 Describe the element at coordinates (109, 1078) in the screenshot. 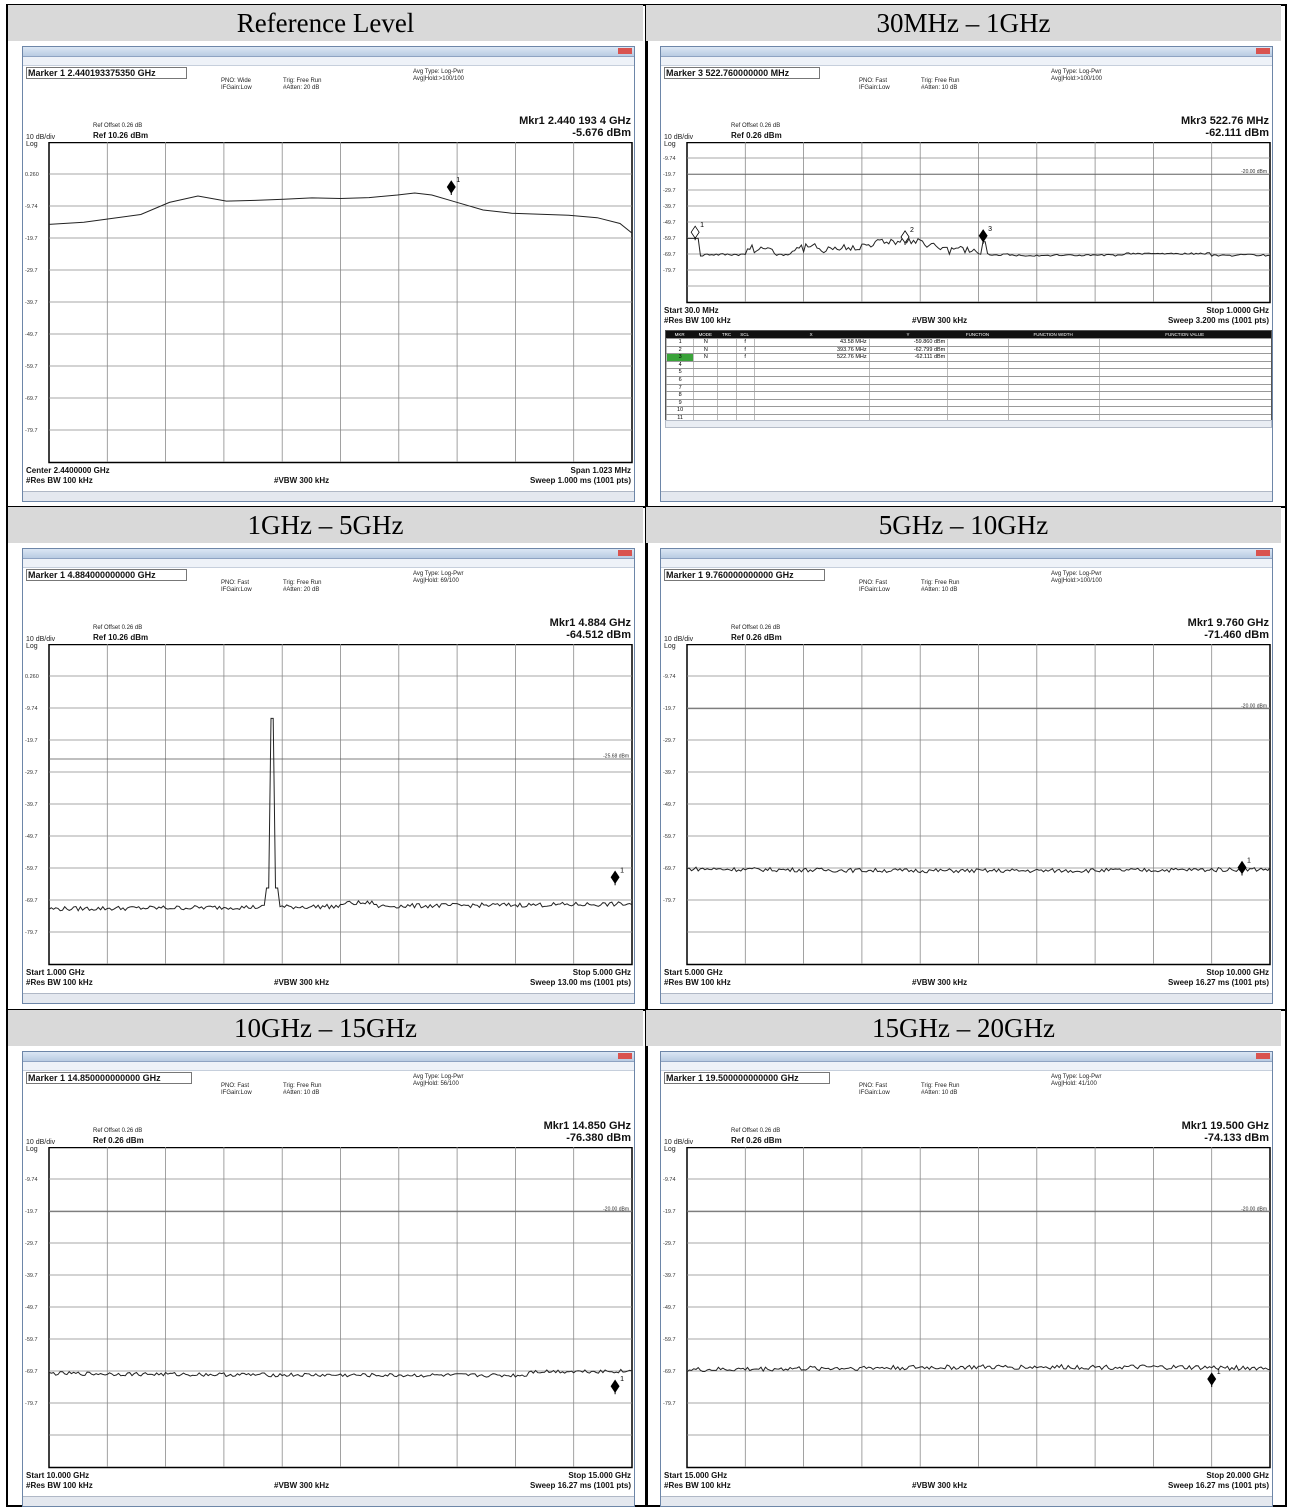

I see `marker-field: Marker 1 14.850000000000 GHz` at that location.